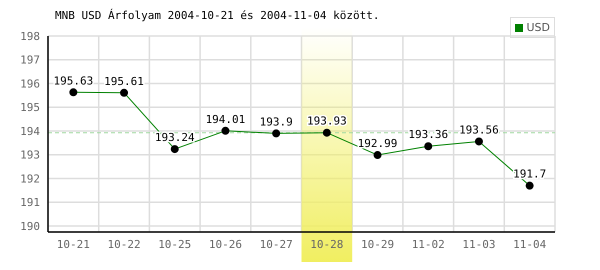 The width and height of the screenshot is (600, 270). What do you see at coordinates (30, 83) in the screenshot?
I see `y-tick-label: 196` at bounding box center [30, 83].